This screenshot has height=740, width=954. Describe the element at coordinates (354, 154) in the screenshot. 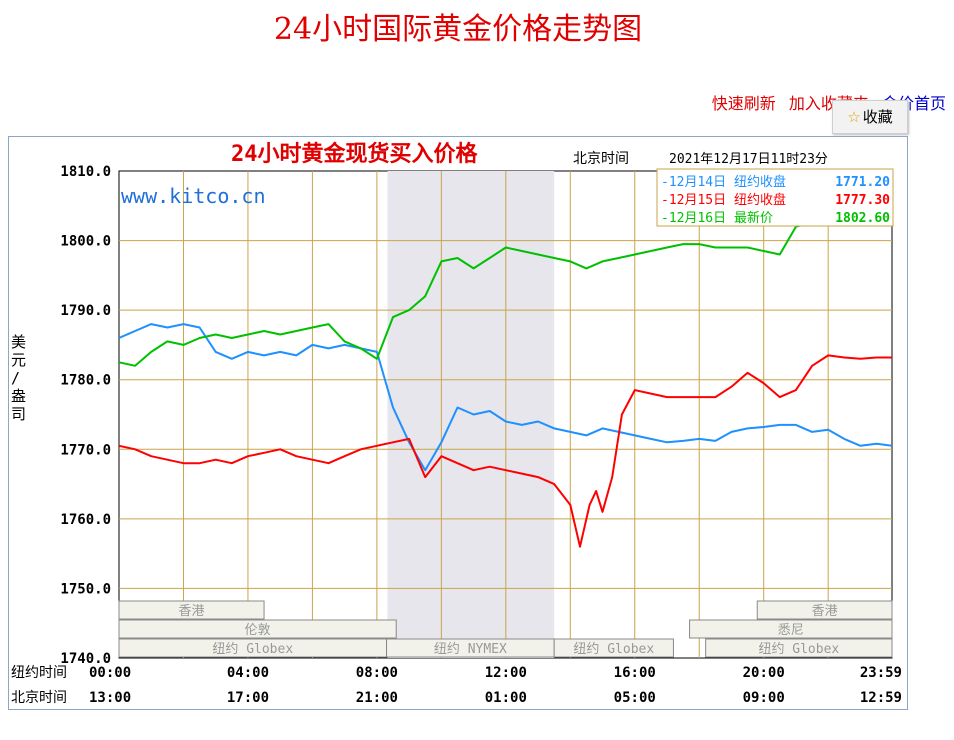

I see `chart-title: 24小时黄金现货买入价格` at that location.